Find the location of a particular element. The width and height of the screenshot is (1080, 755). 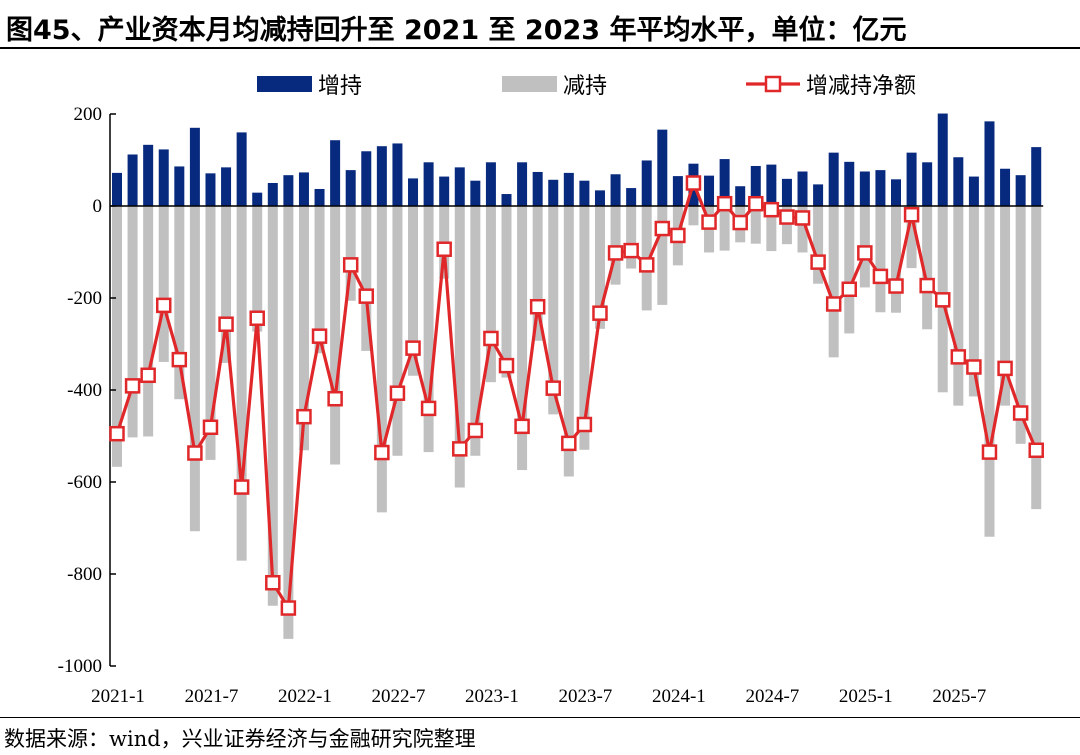

legend-label-increase: 增持 is located at coordinates (340, 86).